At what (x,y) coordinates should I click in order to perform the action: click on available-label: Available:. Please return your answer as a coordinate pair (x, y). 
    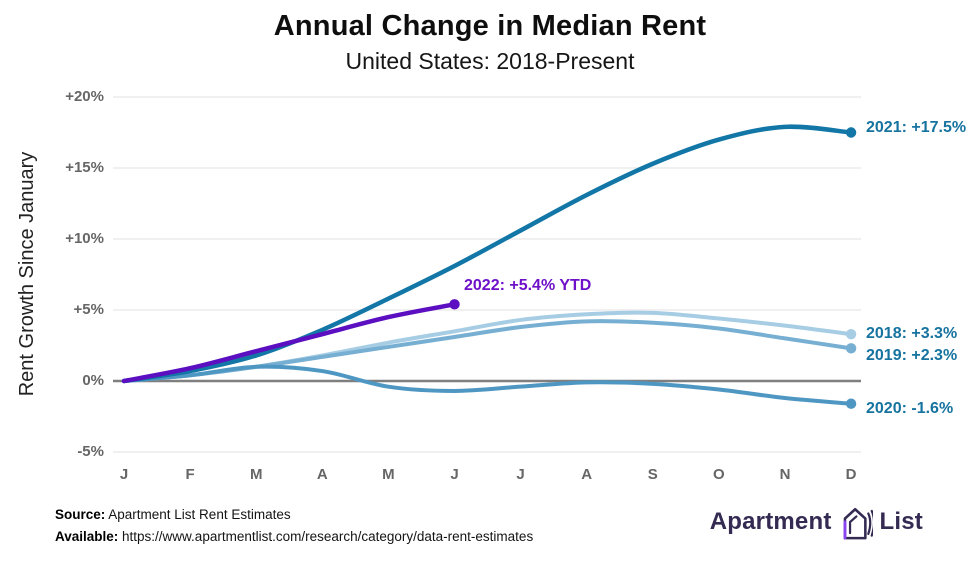
    Looking at the image, I should click on (87, 536).